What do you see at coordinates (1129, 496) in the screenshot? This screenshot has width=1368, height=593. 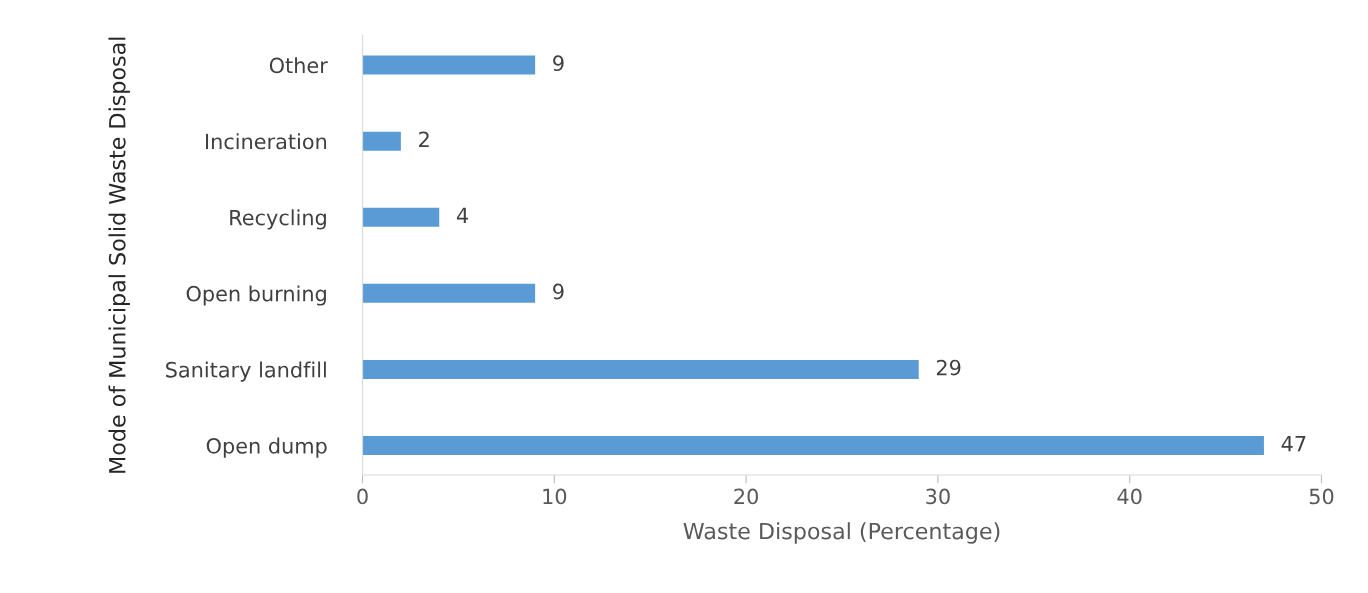 I see `x-tick-label: 40` at bounding box center [1129, 496].